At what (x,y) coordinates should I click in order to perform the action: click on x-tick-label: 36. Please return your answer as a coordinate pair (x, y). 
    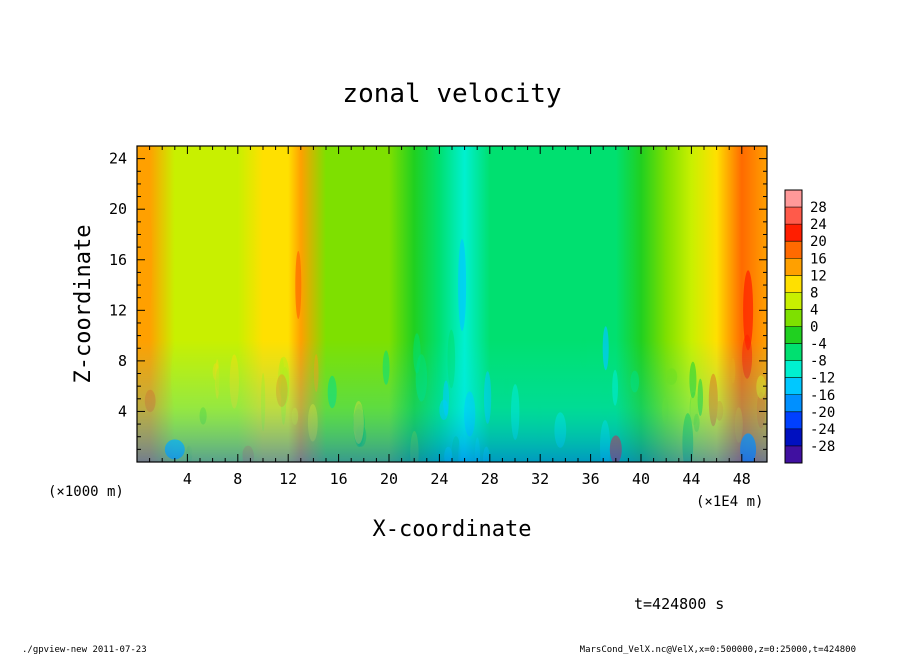
    Looking at the image, I should click on (591, 479).